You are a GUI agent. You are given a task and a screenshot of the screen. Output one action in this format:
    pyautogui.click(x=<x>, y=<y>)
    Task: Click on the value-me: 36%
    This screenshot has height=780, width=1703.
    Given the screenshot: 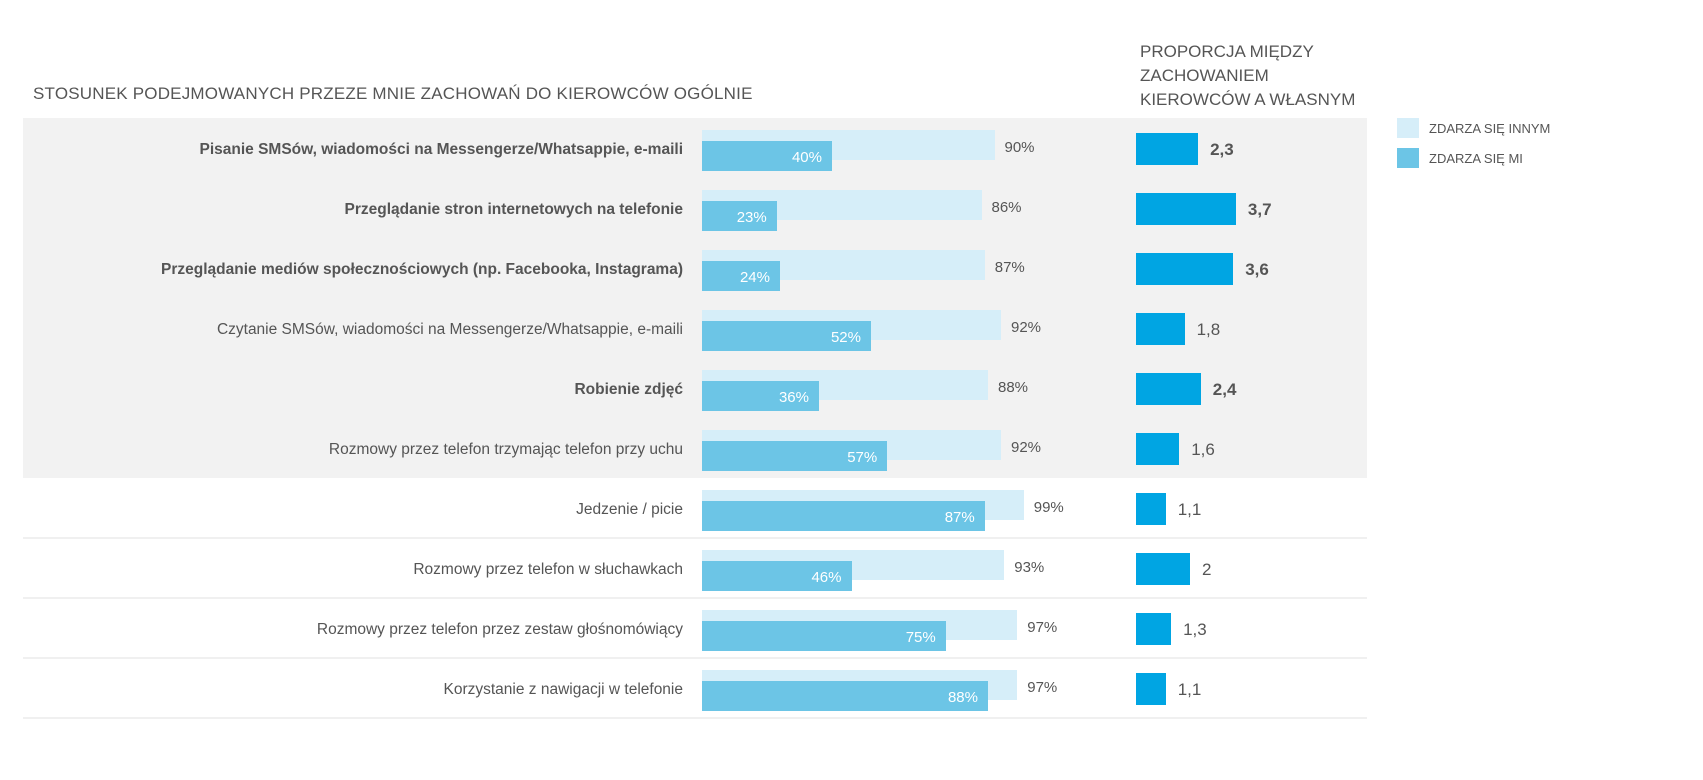 What is the action you would take?
    pyautogui.click(x=793, y=397)
    